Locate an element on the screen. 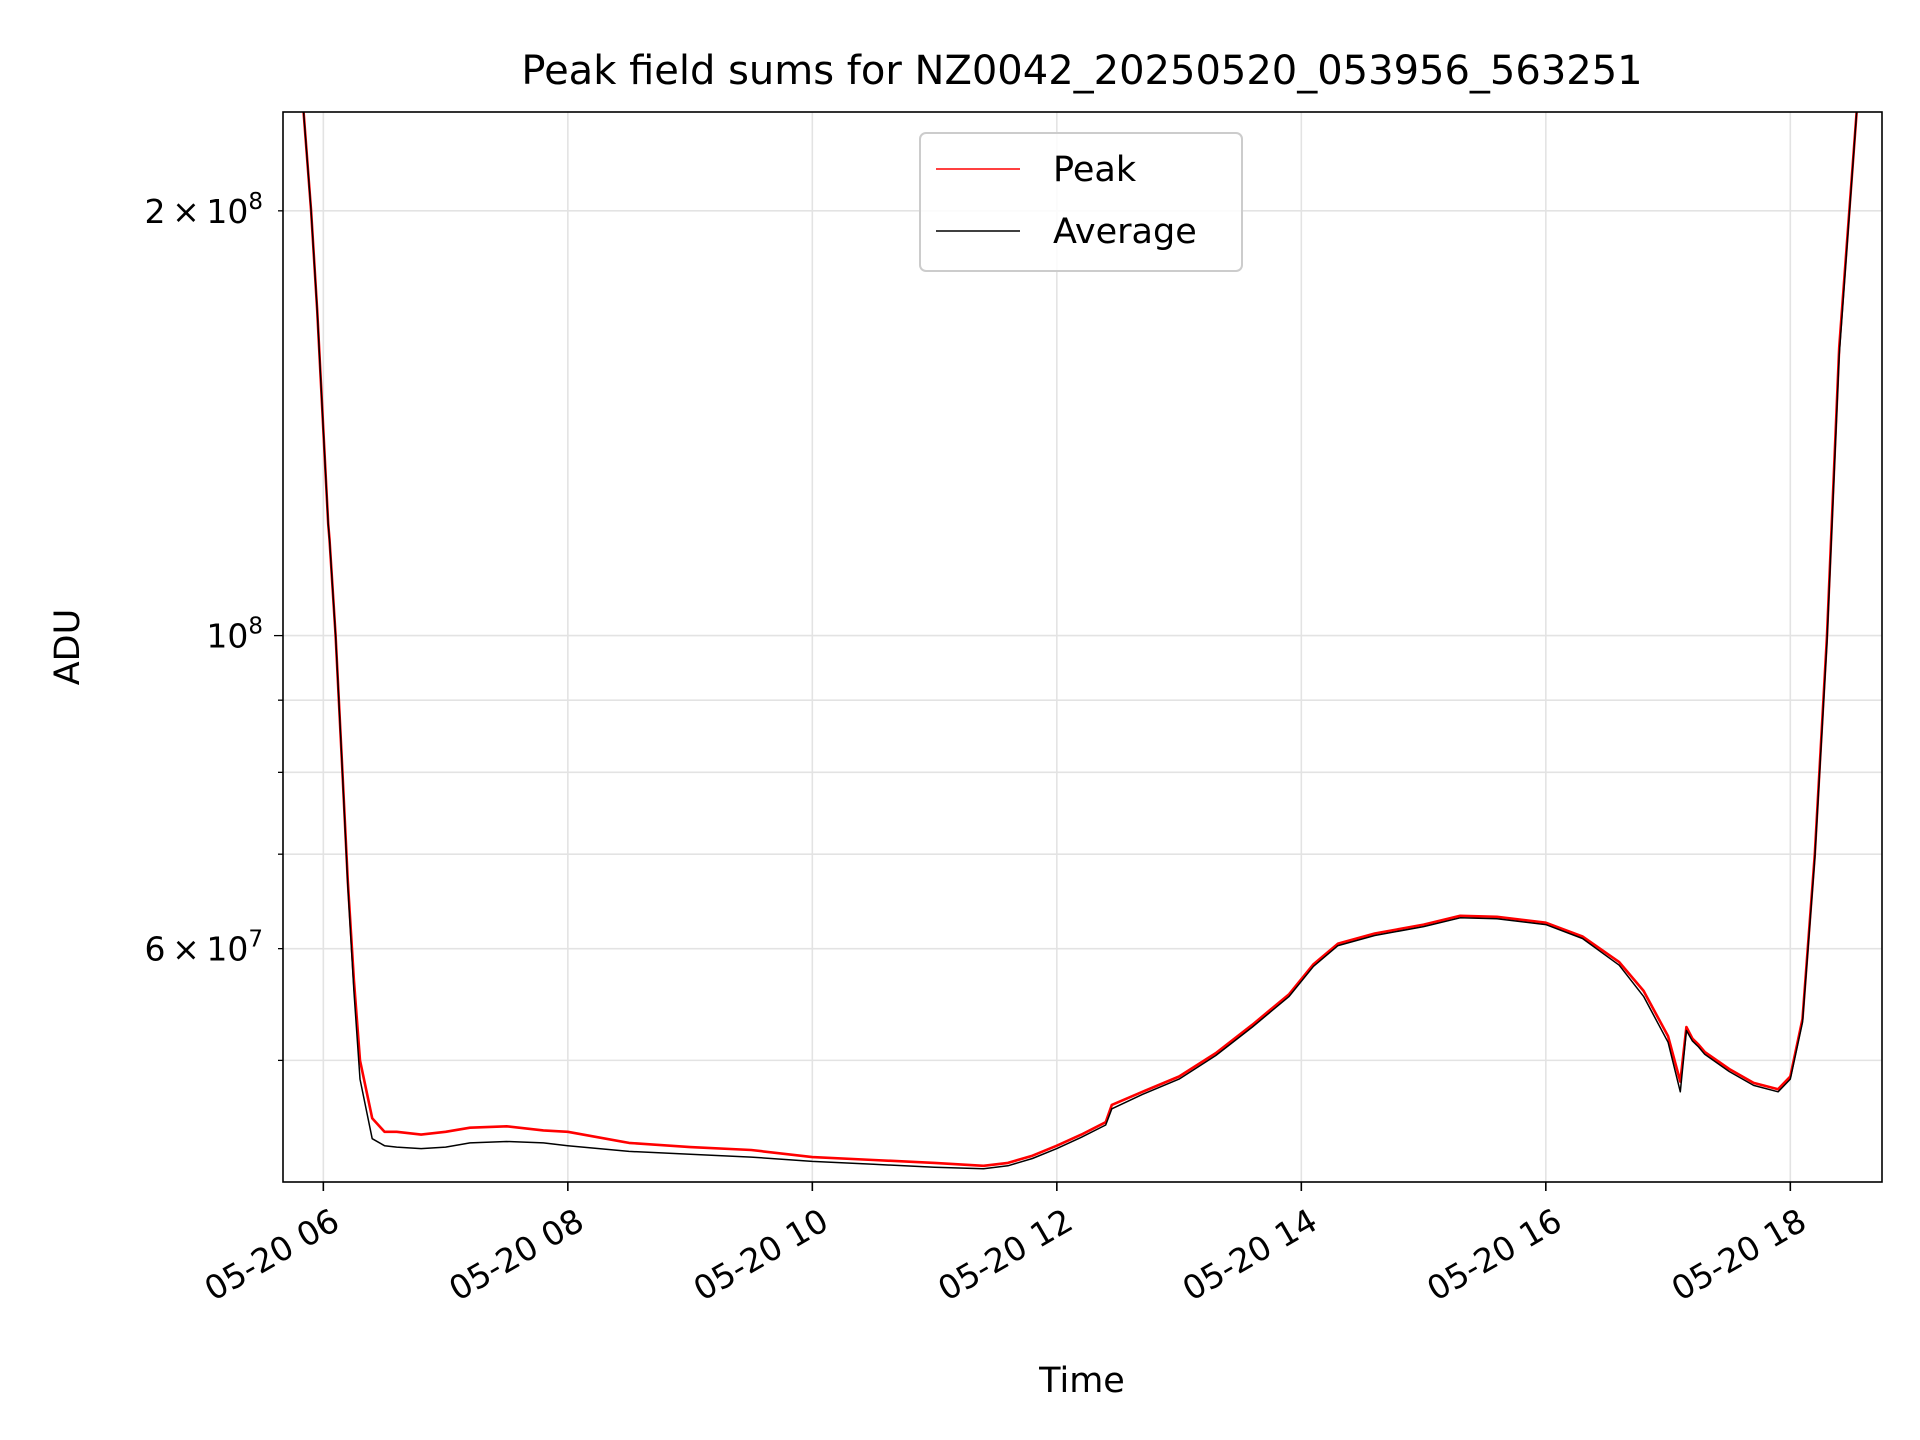 Image resolution: width=1920 pixels, height=1440 pixels. legend: Peak Average is located at coordinates (1081, 202).